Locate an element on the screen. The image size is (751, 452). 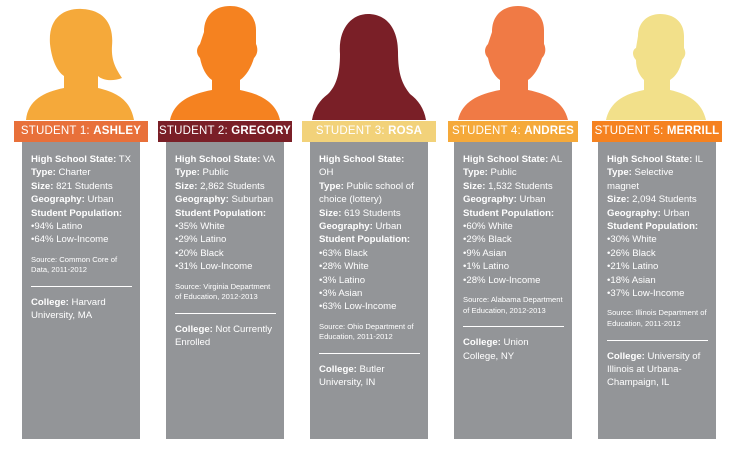
student-banner: STUDENT 1: ASHLEY is located at coordinates (81, 131).